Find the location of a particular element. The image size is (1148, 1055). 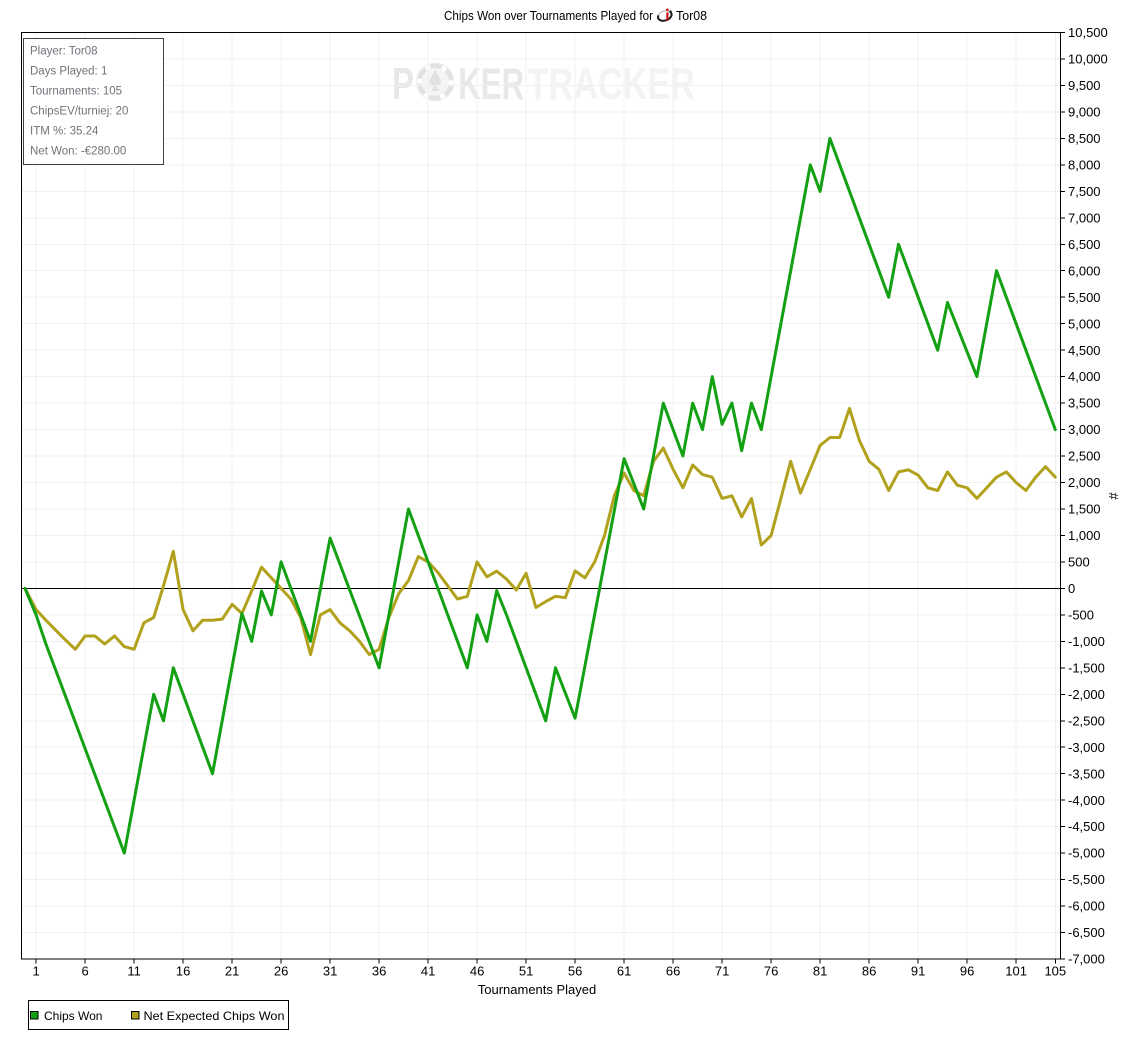

svg-text: 0 is located at coordinates (1071, 588).